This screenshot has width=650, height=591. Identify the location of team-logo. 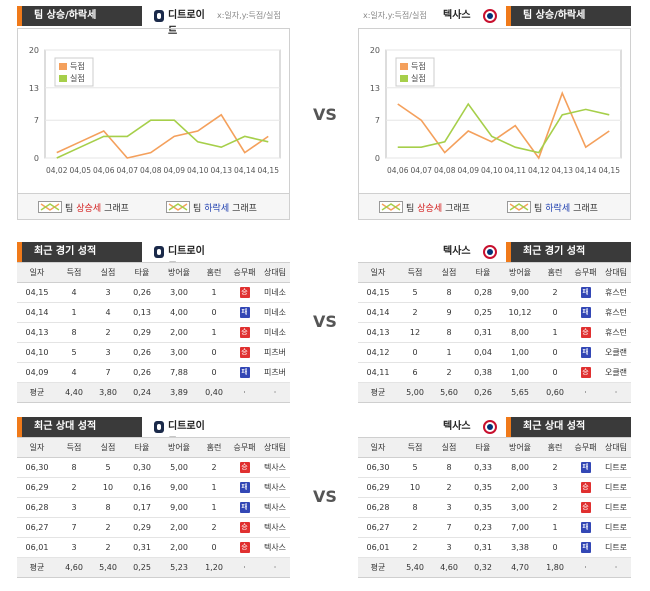
(159, 252).